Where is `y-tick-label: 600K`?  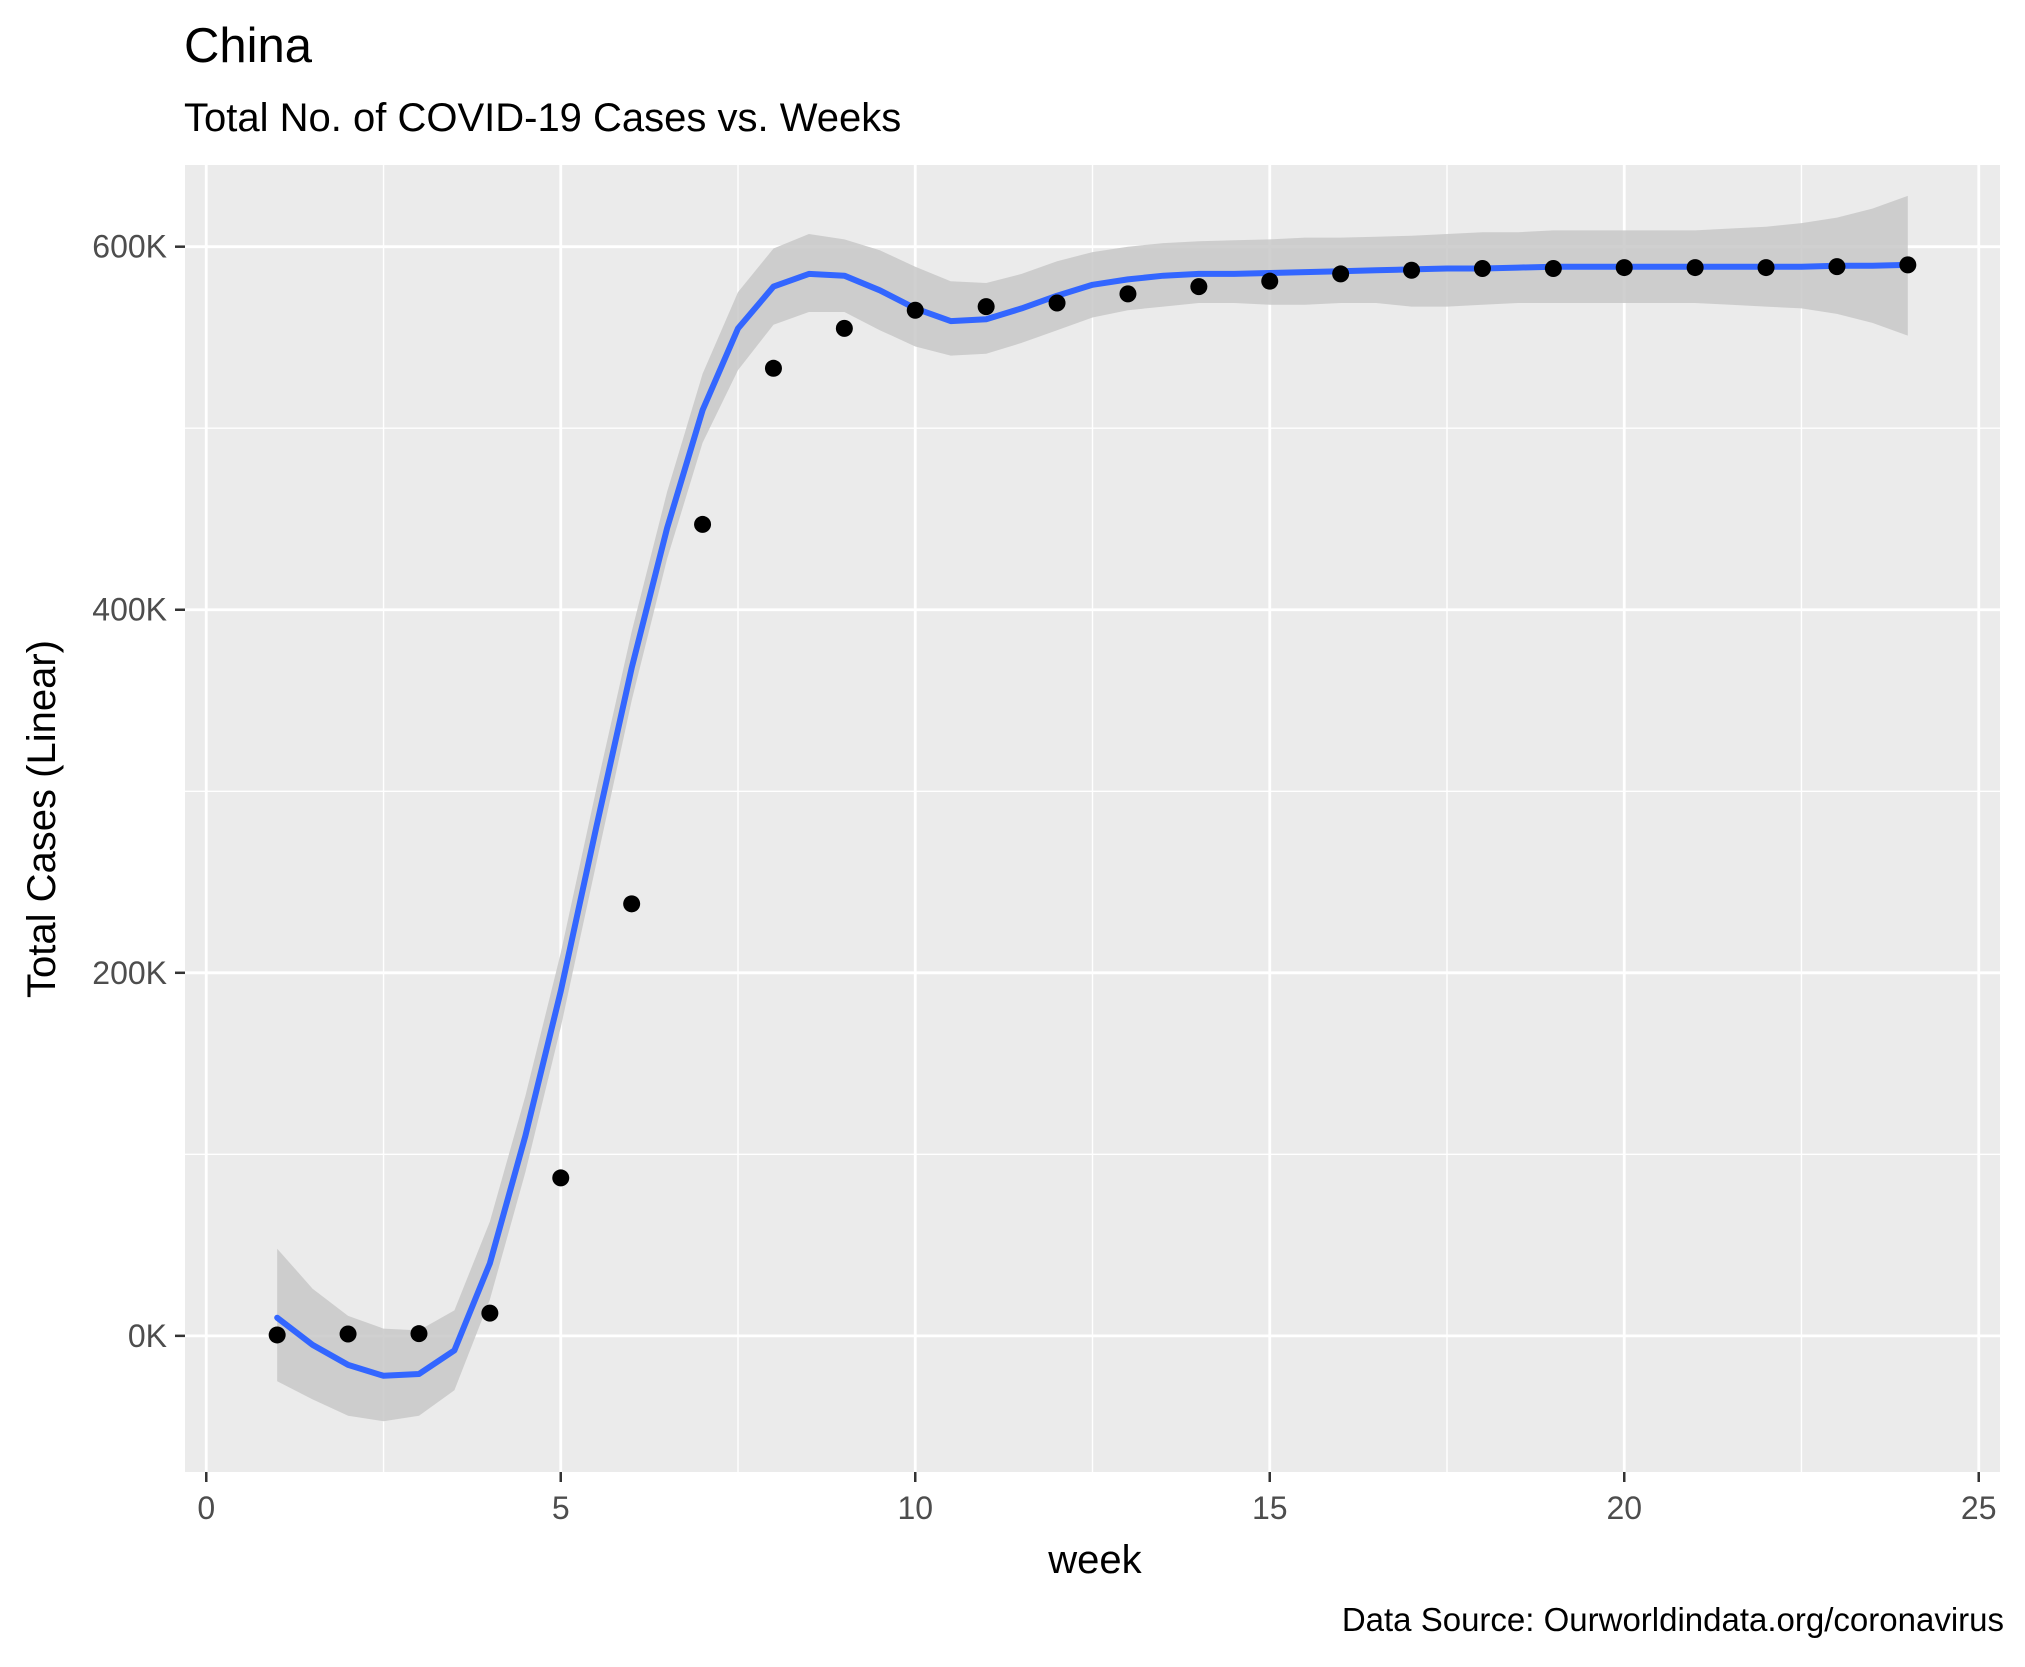 y-tick-label: 600K is located at coordinates (129, 247).